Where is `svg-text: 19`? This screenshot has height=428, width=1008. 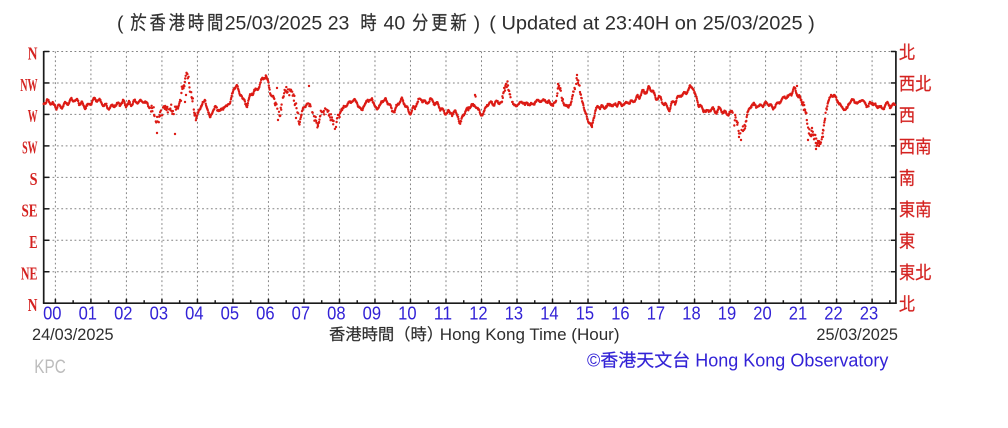 svg-text: 19 is located at coordinates (727, 314).